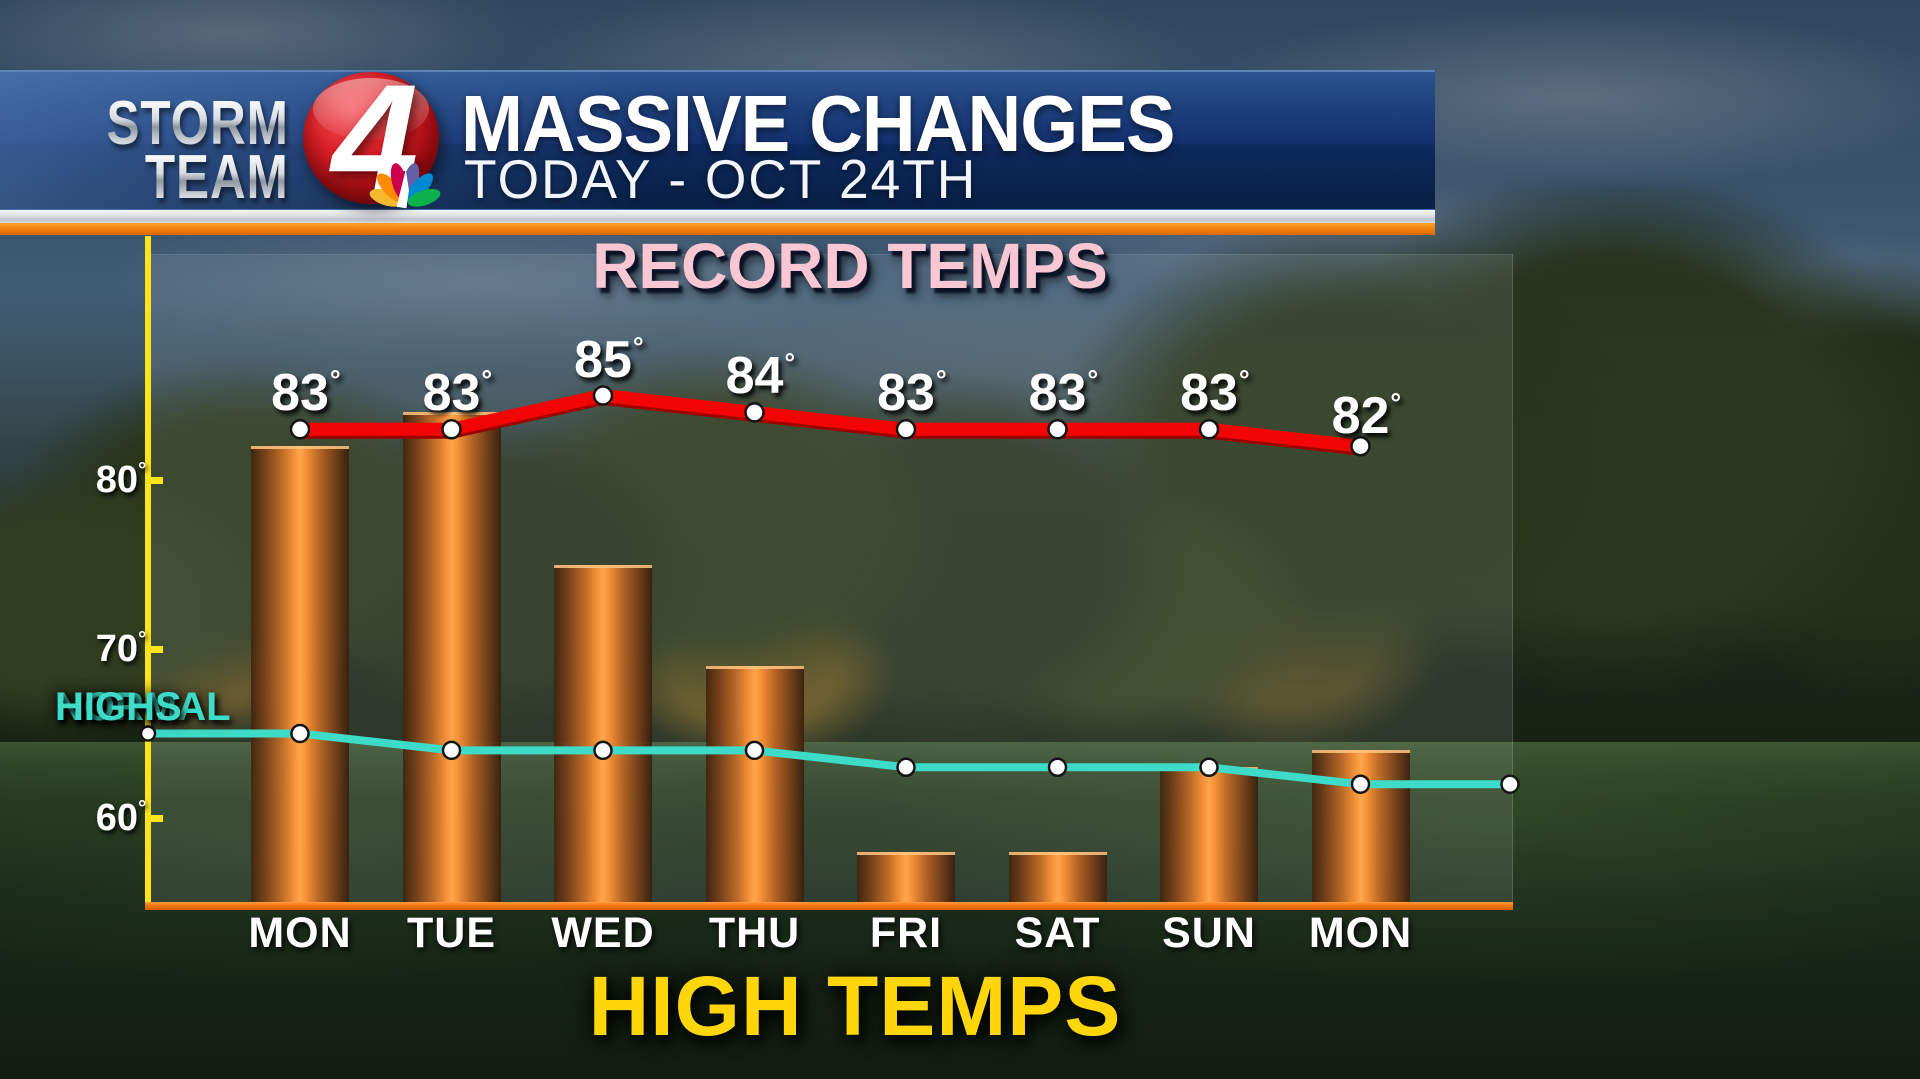 This screenshot has width=1920, height=1079. Describe the element at coordinates (1366, 416) in the screenshot. I see `record-temp-value-mon-7: 82 °` at that location.